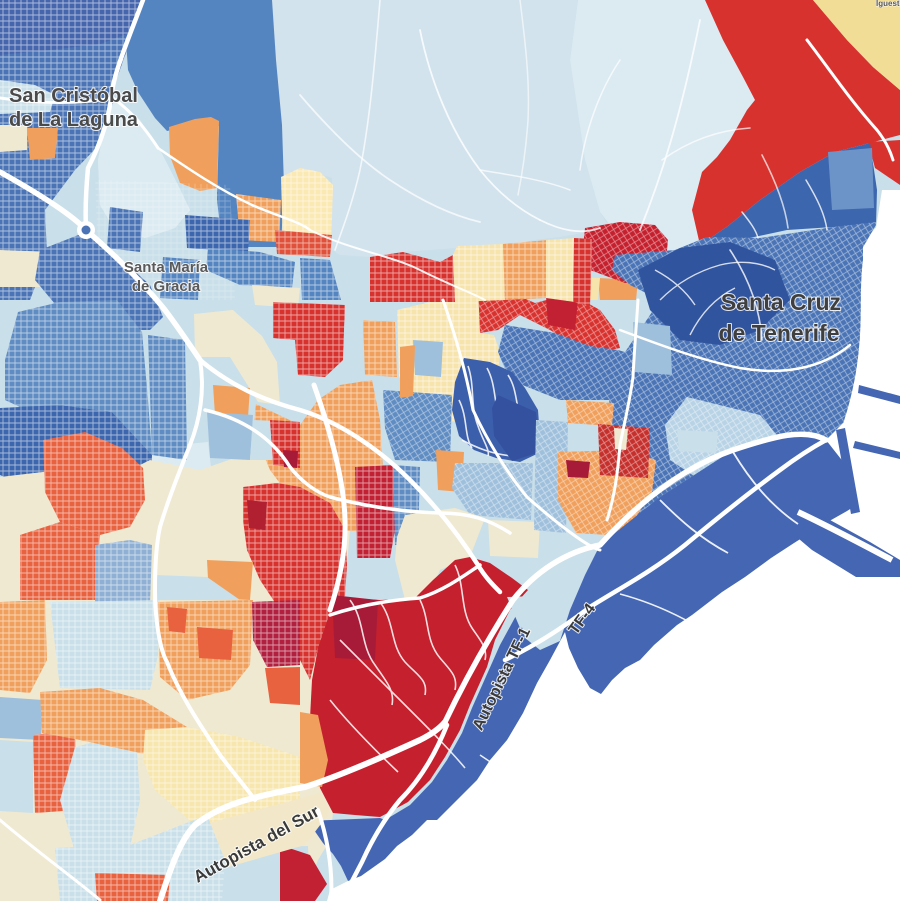  What do you see at coordinates (166, 267) in the screenshot?
I see `svg-text: Santa María` at bounding box center [166, 267].